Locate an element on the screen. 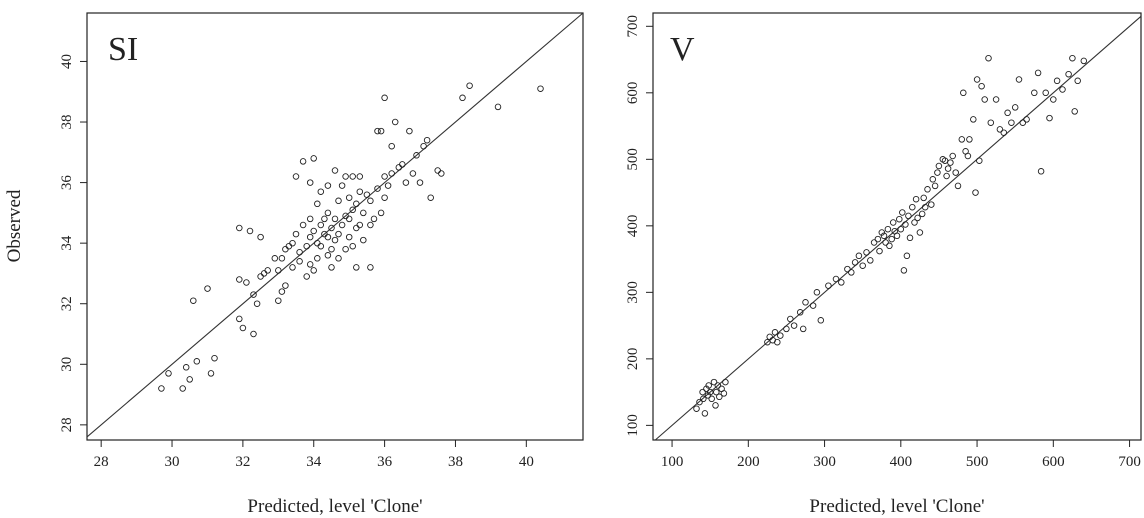 The image size is (1144, 518). y-tick-label: 300 is located at coordinates (633, 292).